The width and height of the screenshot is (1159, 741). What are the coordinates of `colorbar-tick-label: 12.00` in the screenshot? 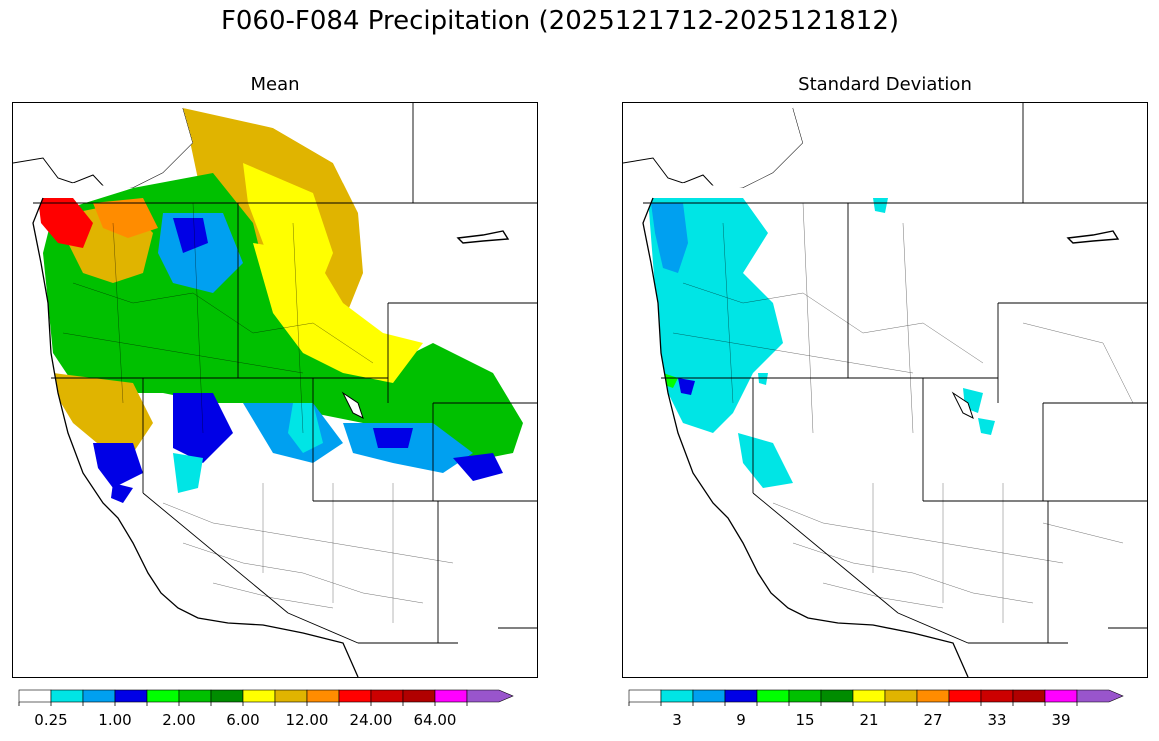 It's located at (307, 720).